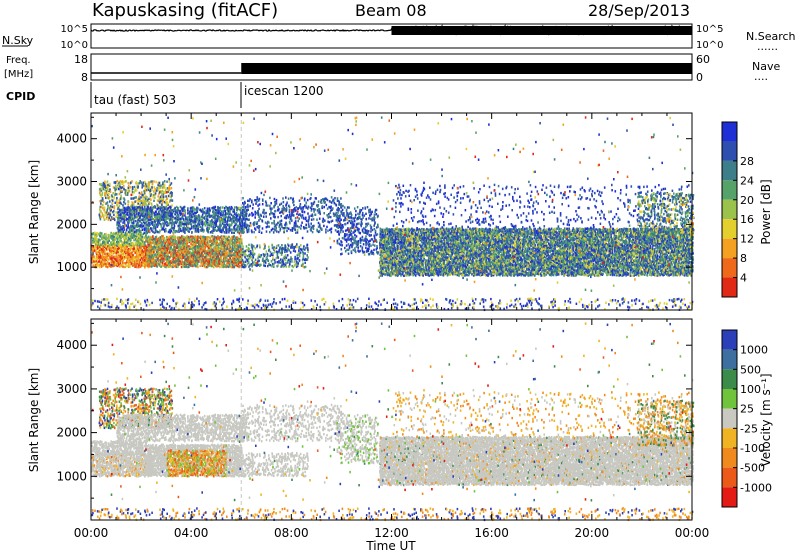 This screenshot has height=558, width=800. Describe the element at coordinates (74, 45) in the screenshot. I see `nsky-left-tick-bottom: 10^0` at that location.